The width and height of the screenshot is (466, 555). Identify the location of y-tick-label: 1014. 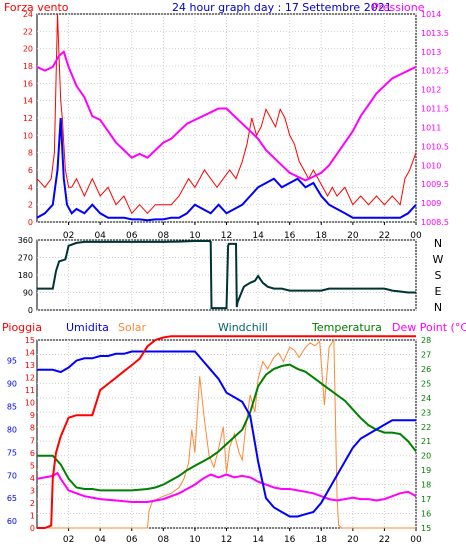
(431, 14).